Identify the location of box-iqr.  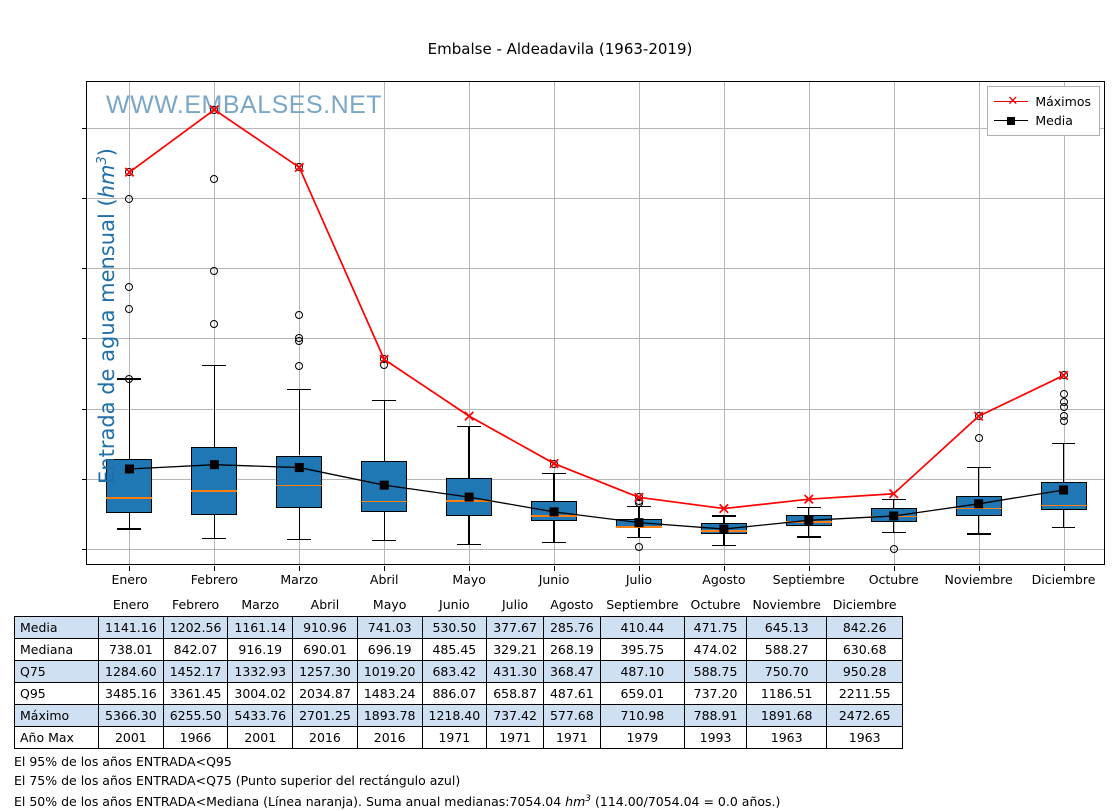
(384, 486).